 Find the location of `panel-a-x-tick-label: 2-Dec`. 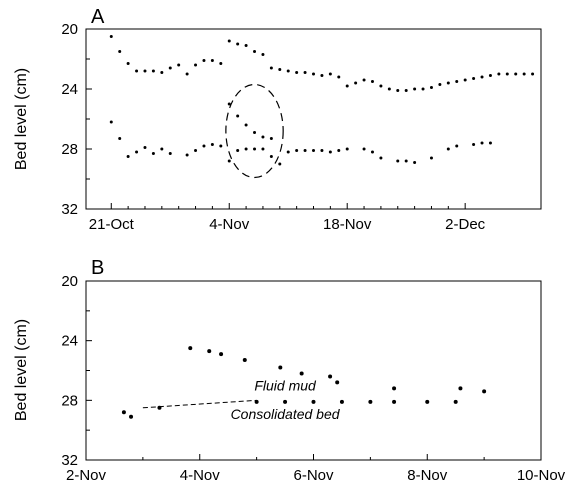

panel-a-x-tick-label: 2-Dec is located at coordinates (465, 224).